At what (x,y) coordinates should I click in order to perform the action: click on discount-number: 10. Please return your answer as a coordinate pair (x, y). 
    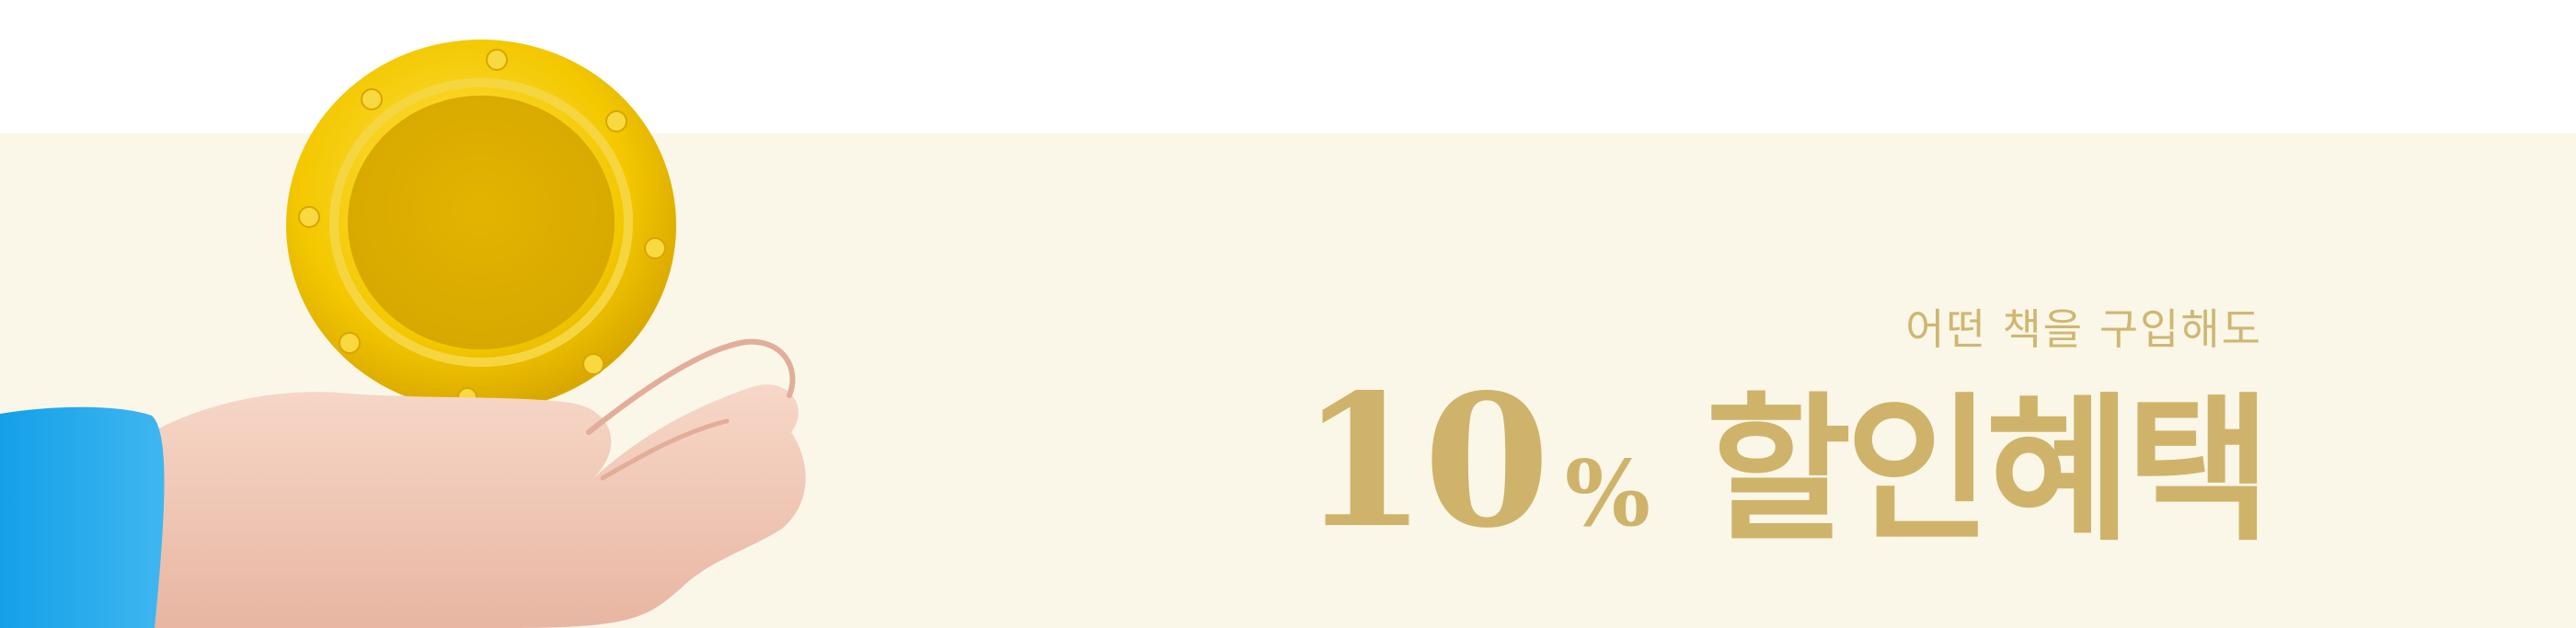
    Looking at the image, I should click on (1425, 461).